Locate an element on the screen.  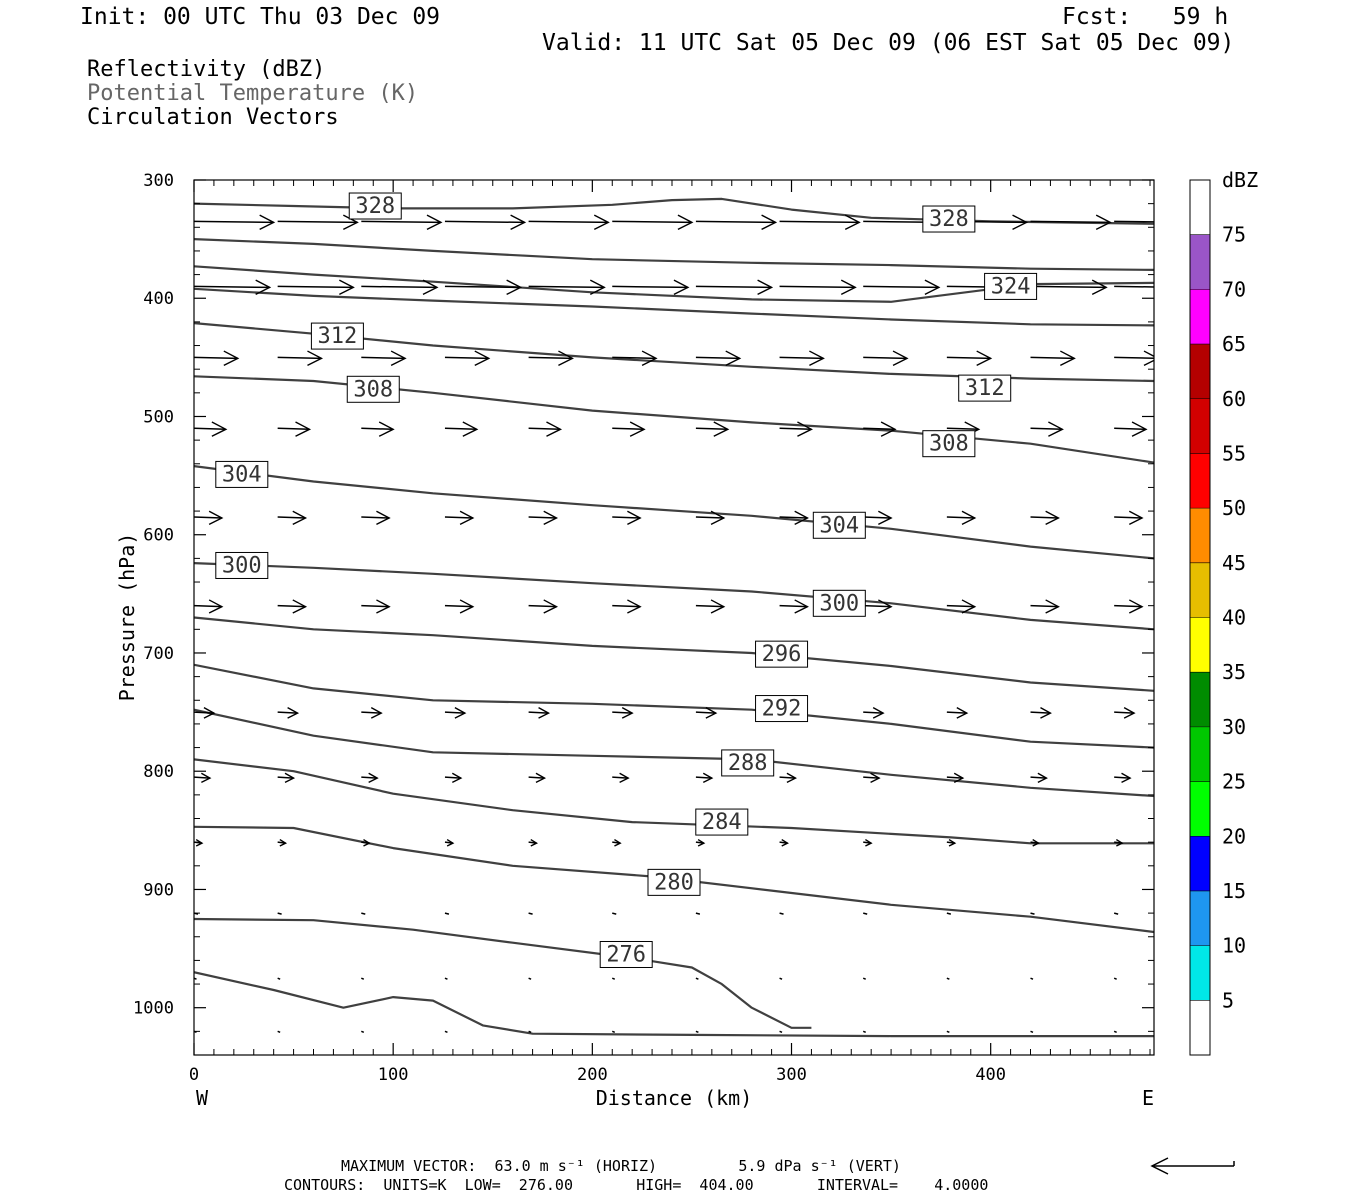
y-axis-label: Pressure (hPa) is located at coordinates (127, 617).